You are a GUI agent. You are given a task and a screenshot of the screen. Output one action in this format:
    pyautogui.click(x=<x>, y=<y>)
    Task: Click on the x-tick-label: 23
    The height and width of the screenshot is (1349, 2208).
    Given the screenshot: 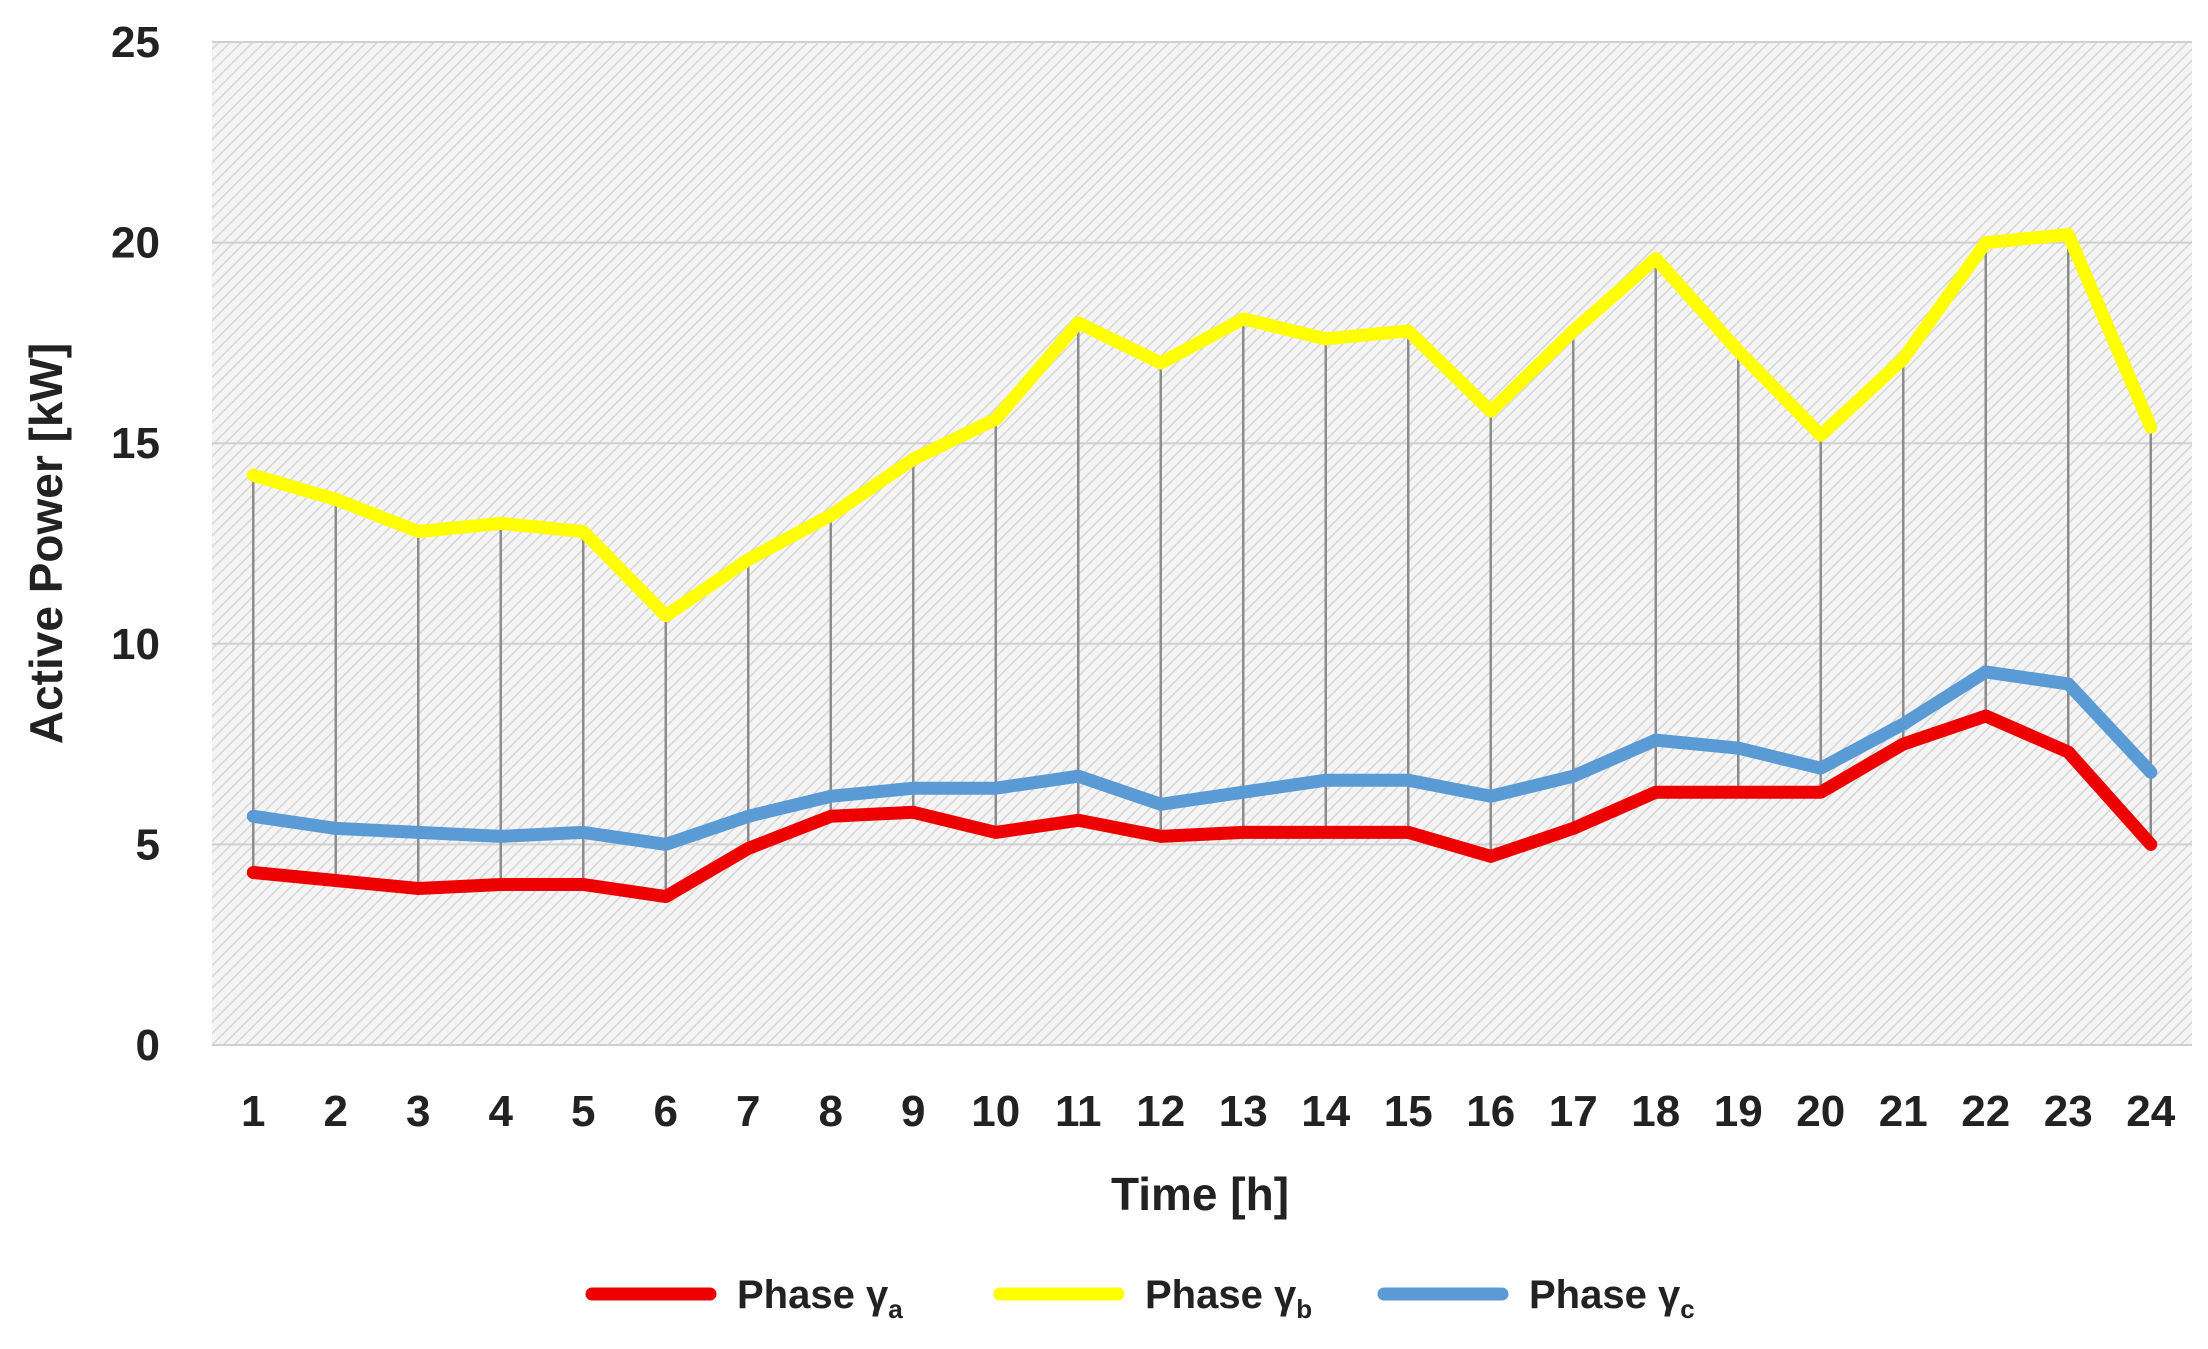 What is the action you would take?
    pyautogui.click(x=2068, y=1111)
    